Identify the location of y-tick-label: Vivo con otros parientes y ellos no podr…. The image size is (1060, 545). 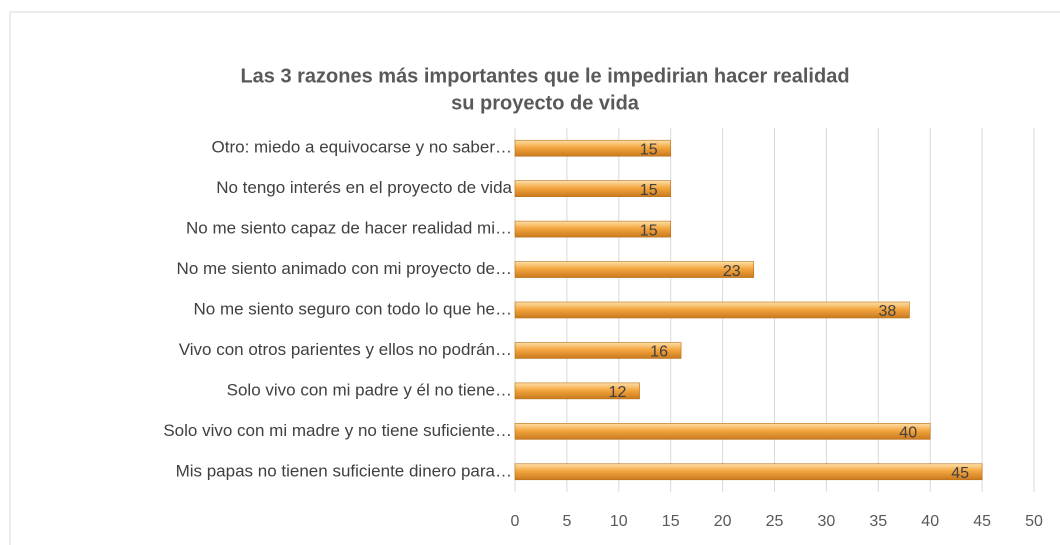
(345, 349).